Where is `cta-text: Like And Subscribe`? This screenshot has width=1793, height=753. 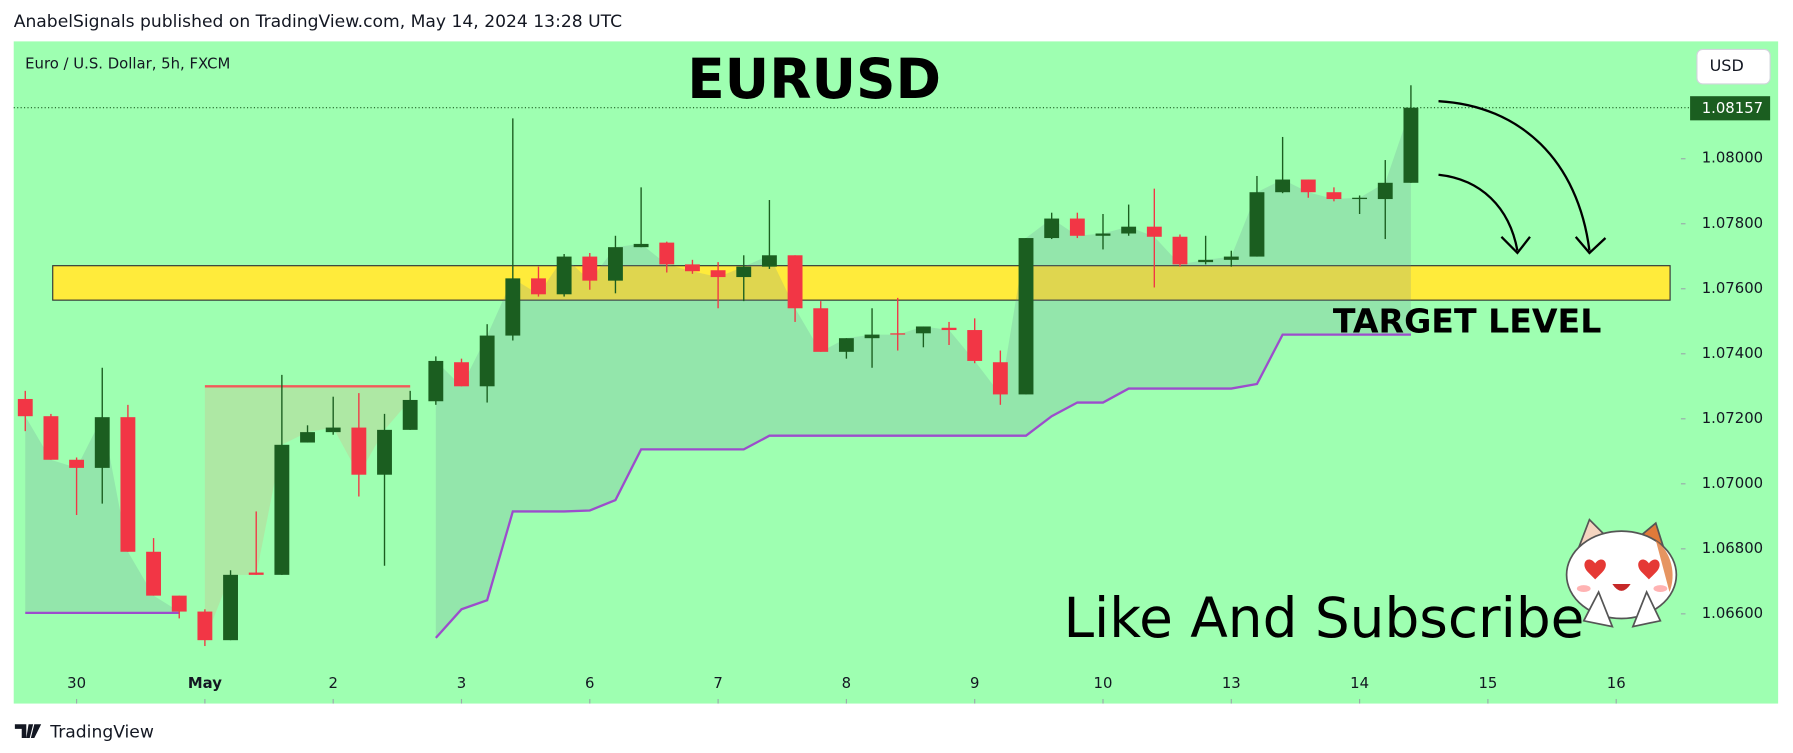
cta-text: Like And Subscribe is located at coordinates (1323, 618).